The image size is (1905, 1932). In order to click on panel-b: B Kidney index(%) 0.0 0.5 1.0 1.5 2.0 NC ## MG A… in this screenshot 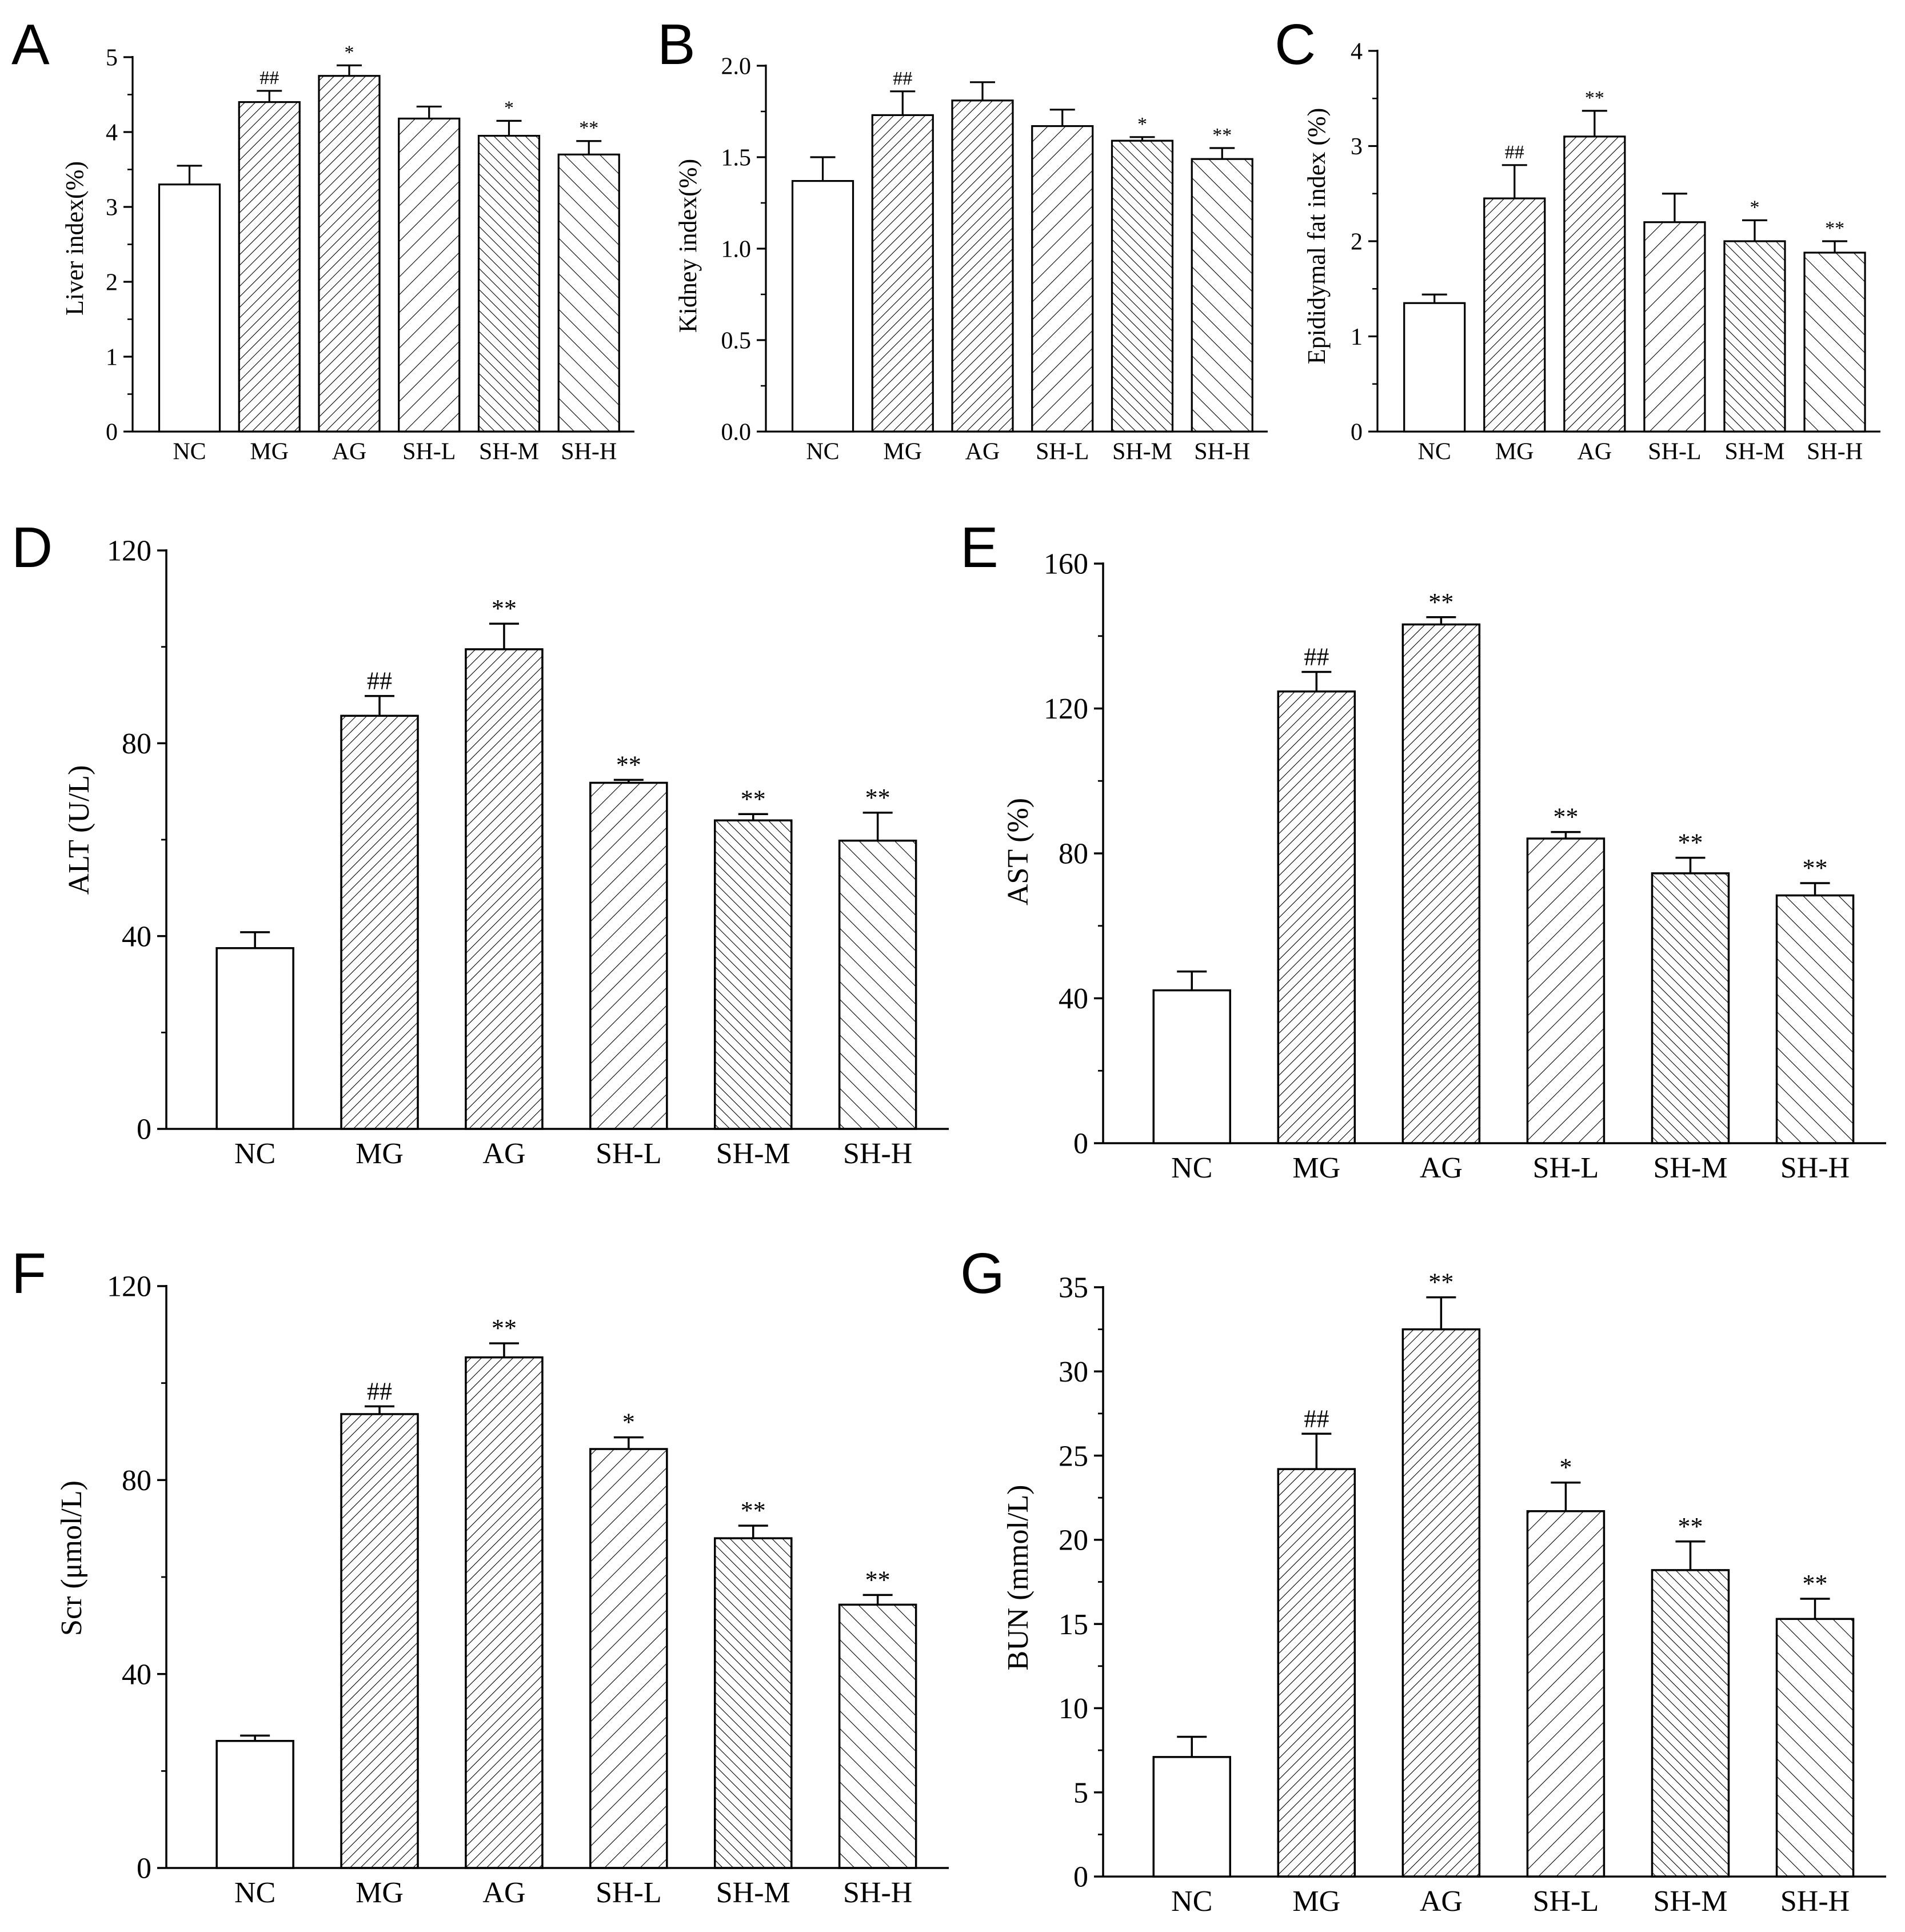, I will do `click(962, 239)`.